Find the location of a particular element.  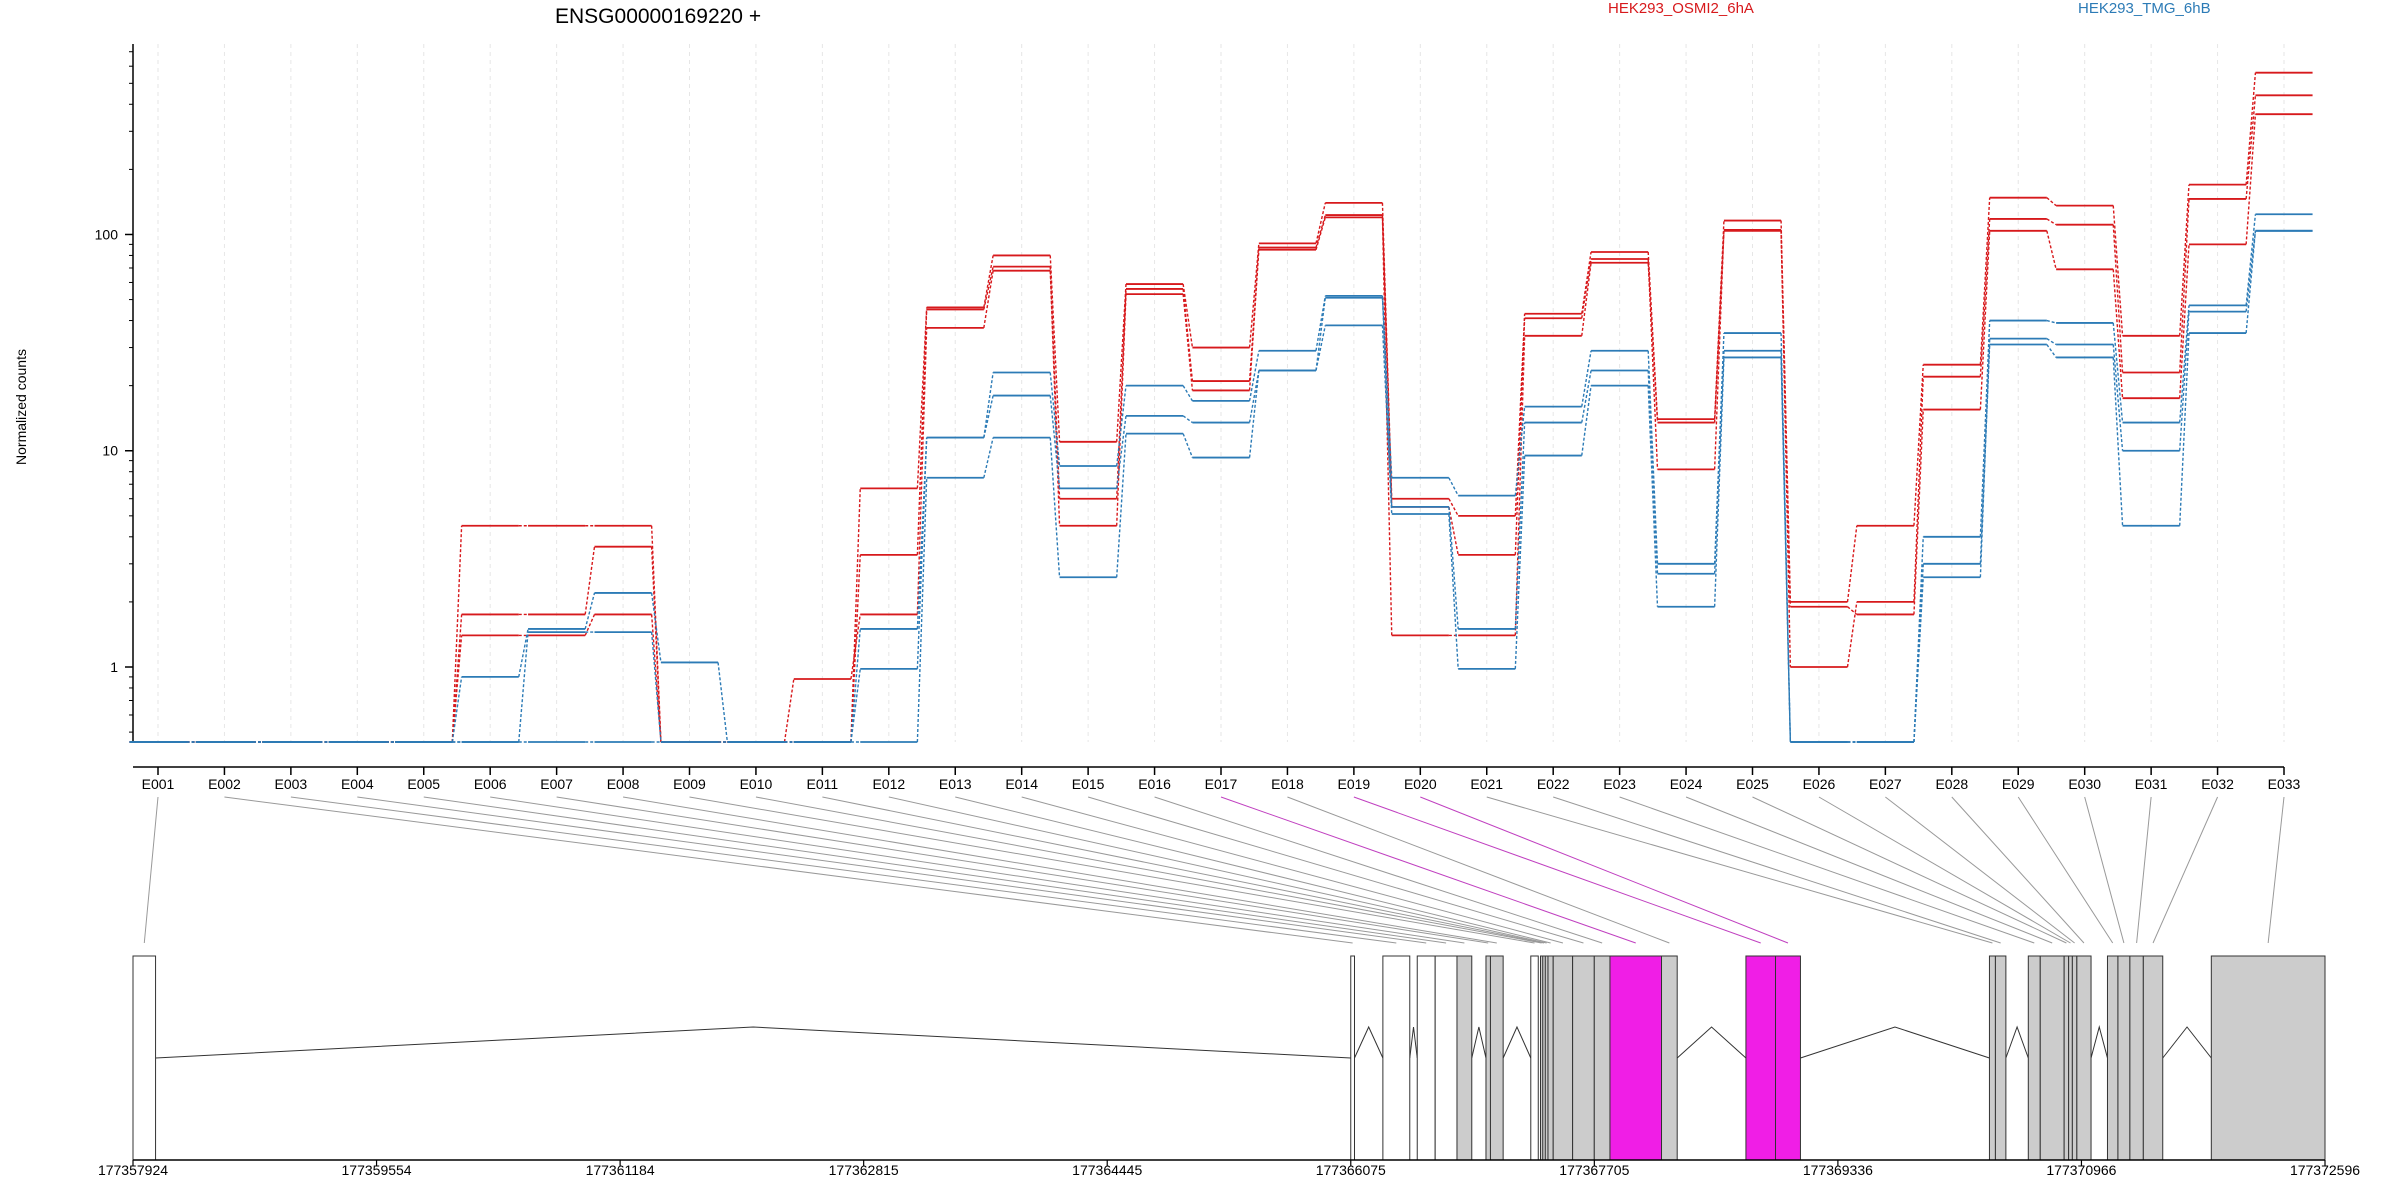

coord-label: 177366075 is located at coordinates (1351, 1170).